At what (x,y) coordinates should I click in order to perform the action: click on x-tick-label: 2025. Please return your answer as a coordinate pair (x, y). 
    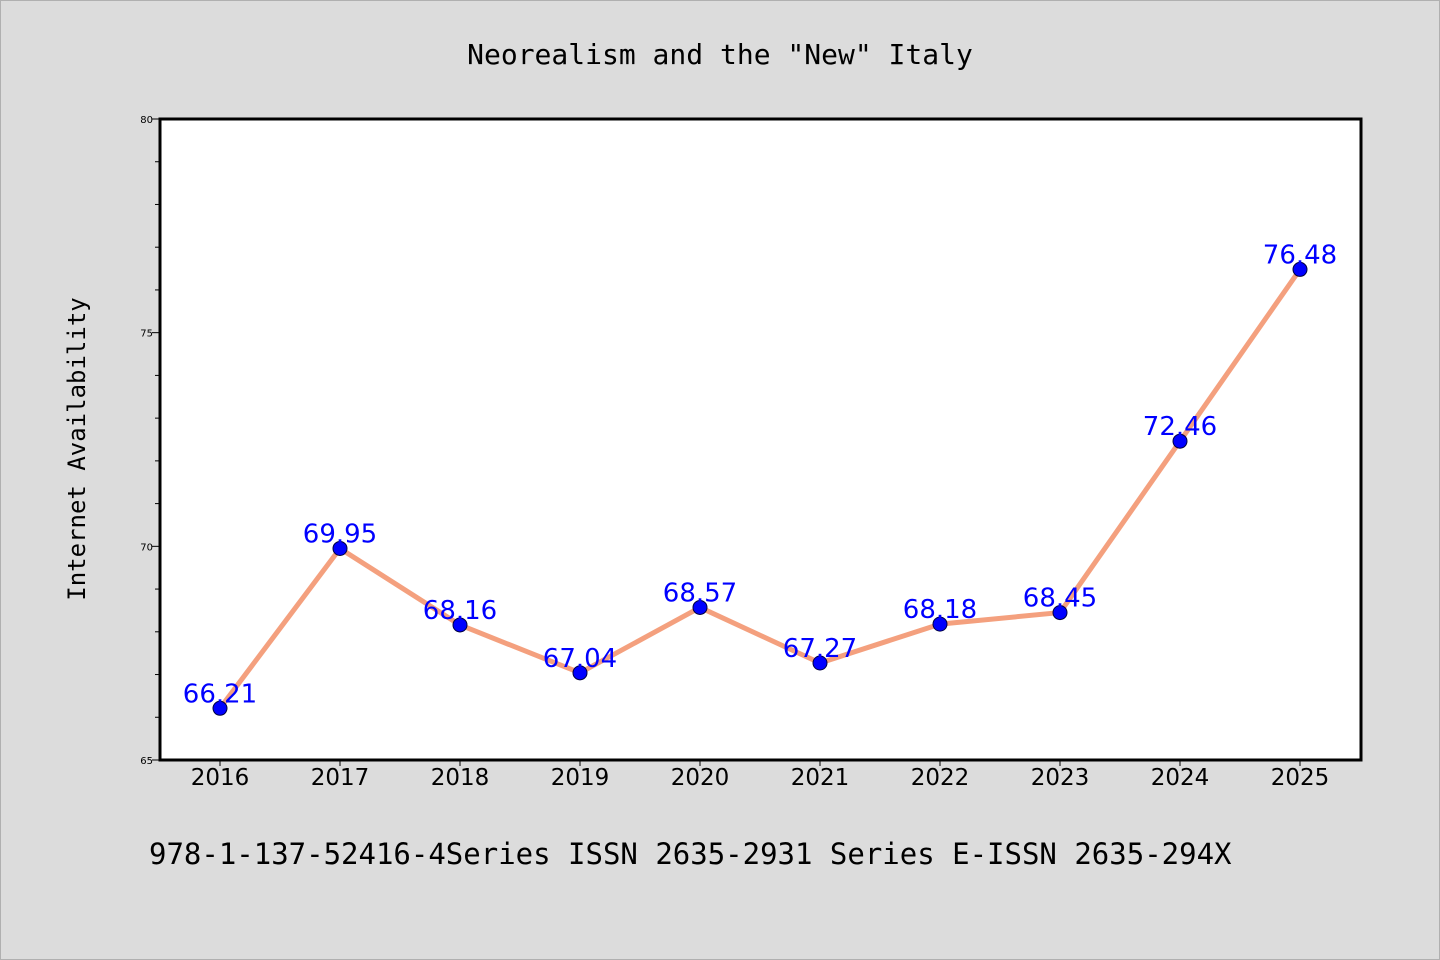
    Looking at the image, I should click on (1300, 778).